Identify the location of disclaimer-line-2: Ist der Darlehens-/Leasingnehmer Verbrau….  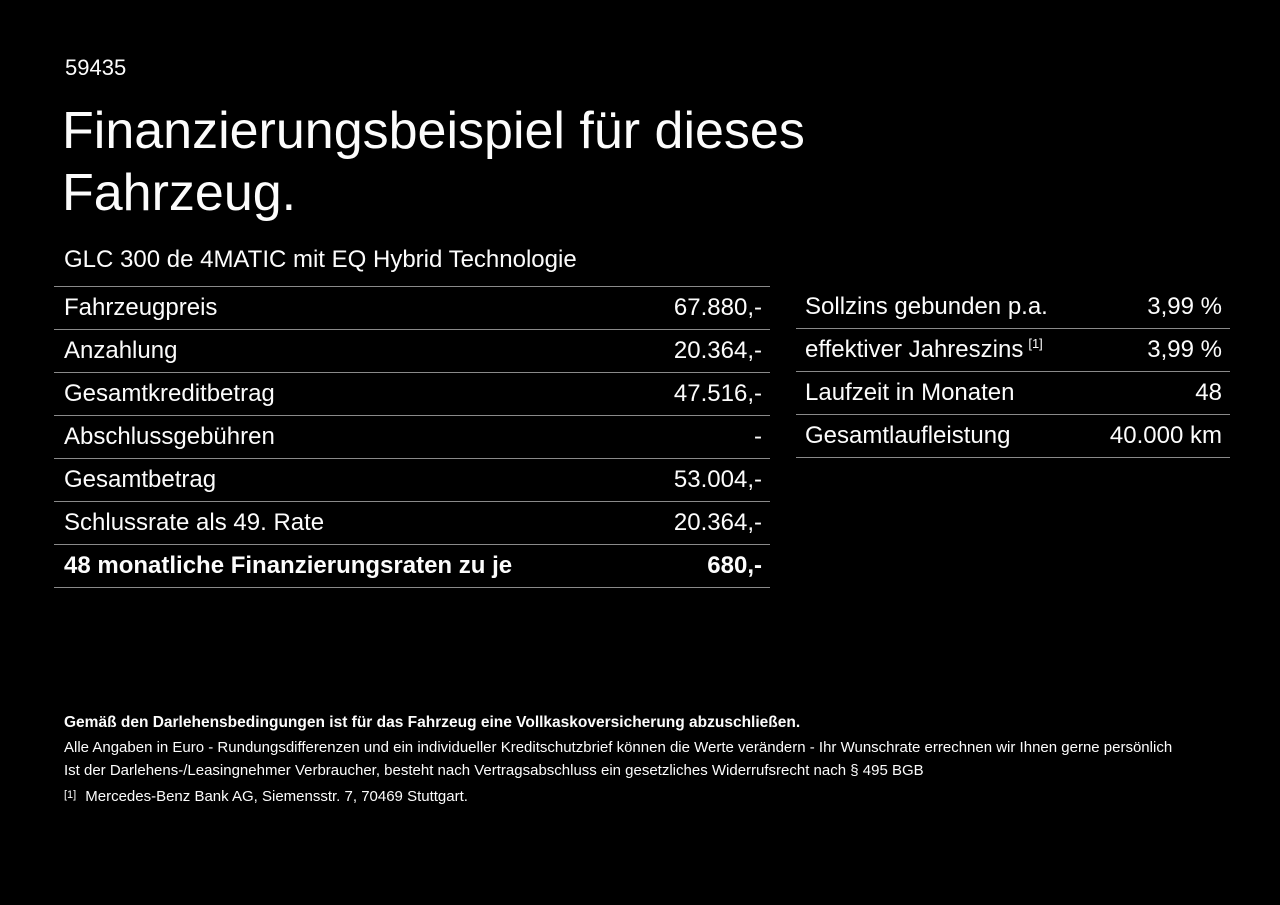
(494, 770).